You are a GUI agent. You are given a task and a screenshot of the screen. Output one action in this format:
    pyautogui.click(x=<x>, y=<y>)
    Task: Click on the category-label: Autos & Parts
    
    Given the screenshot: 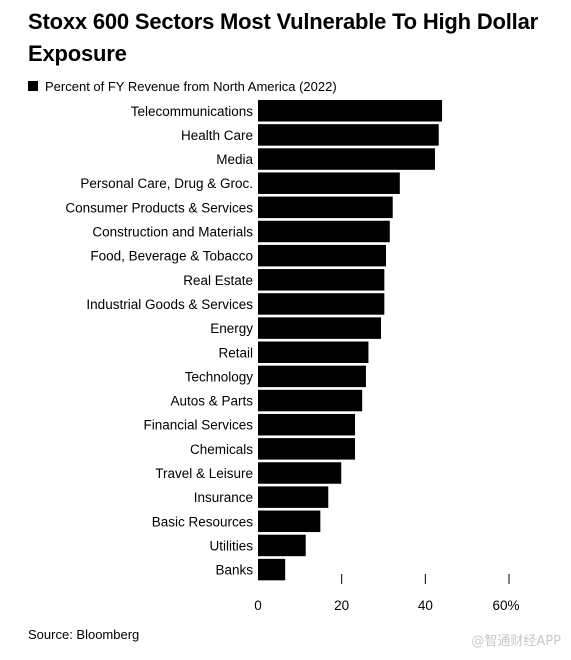 What is the action you would take?
    pyautogui.click(x=211, y=401)
    